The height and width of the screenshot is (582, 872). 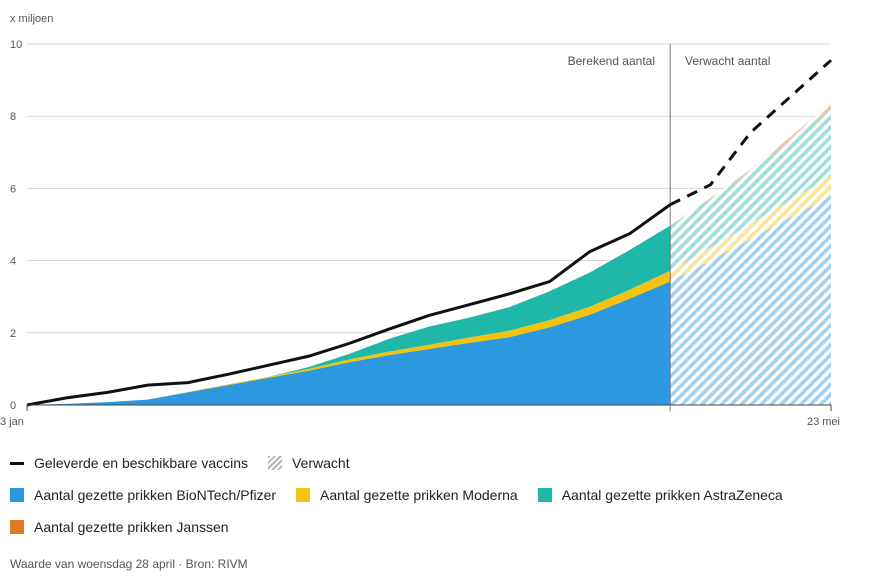 I want to click on y-tick-label-10: 10, so click(x=16, y=45).